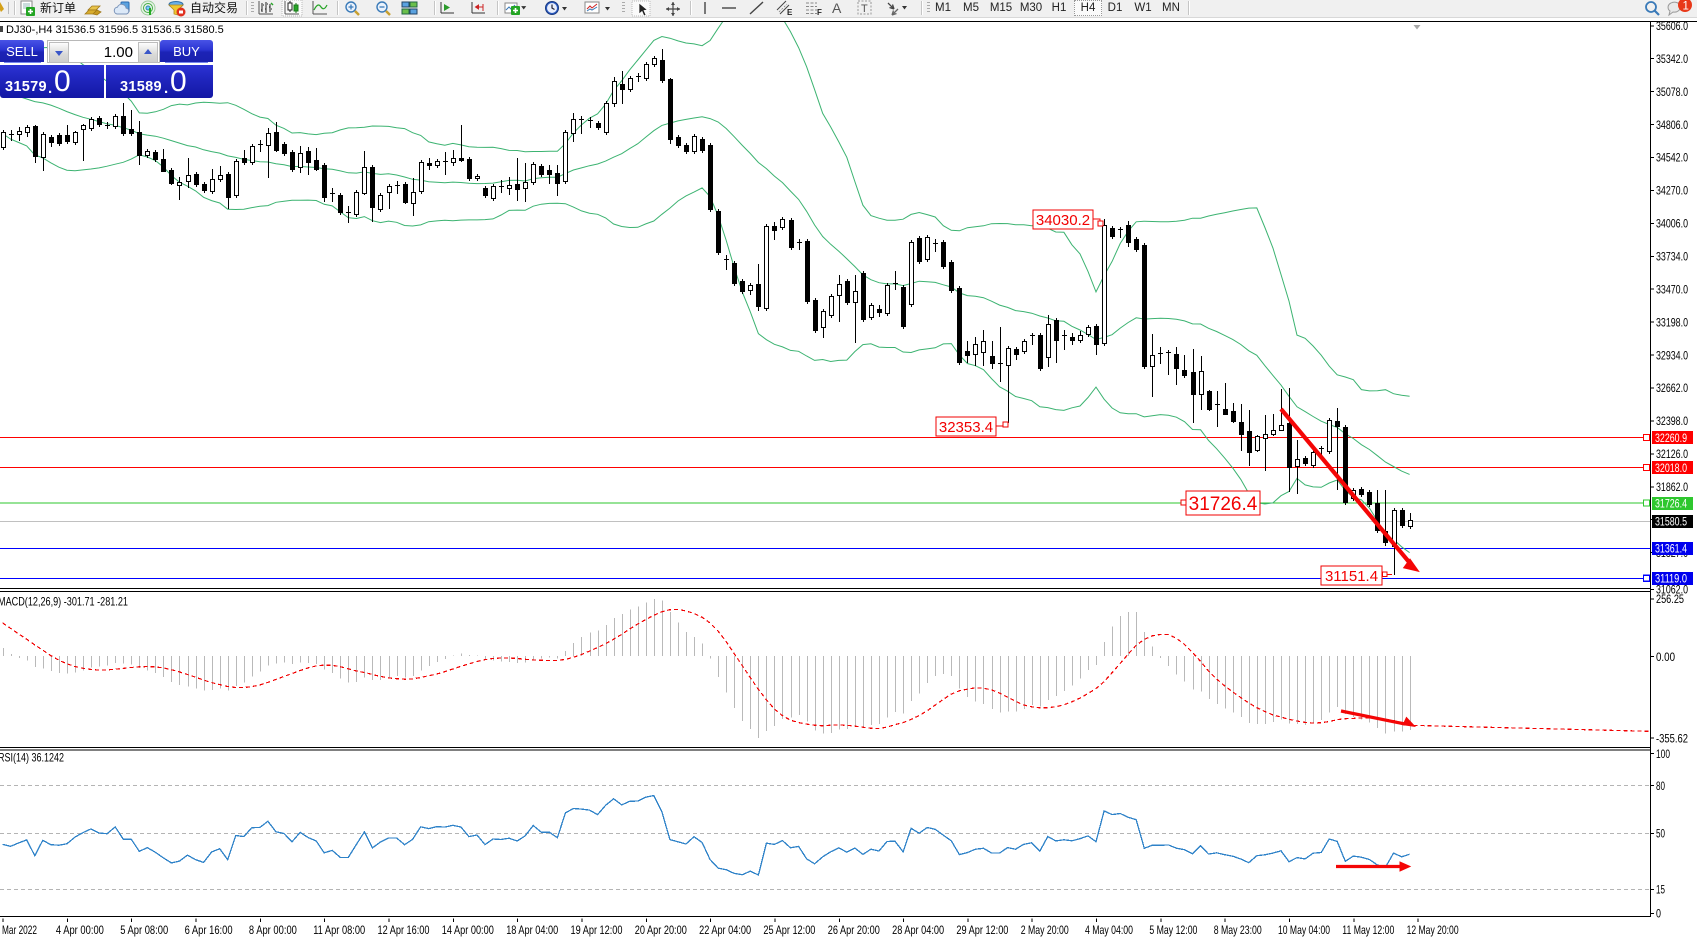 Image resolution: width=1697 pixels, height=940 pixels. Describe the element at coordinates (1672, 454) in the screenshot. I see `svg-text: 32126.0` at that location.